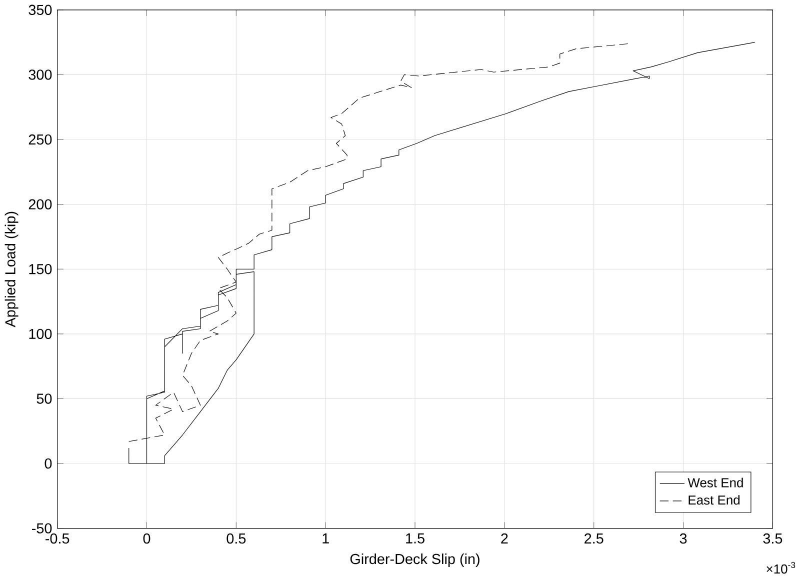  I want to click on x-tick-label: 2, so click(504, 538).